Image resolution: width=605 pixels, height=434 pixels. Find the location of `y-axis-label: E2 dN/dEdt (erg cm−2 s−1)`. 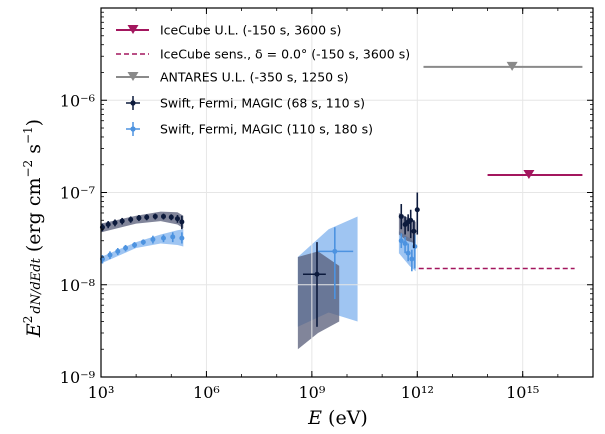

y-axis-label: E2 dN/dEdt (erg cm−2 s−1) is located at coordinates (33, 228).